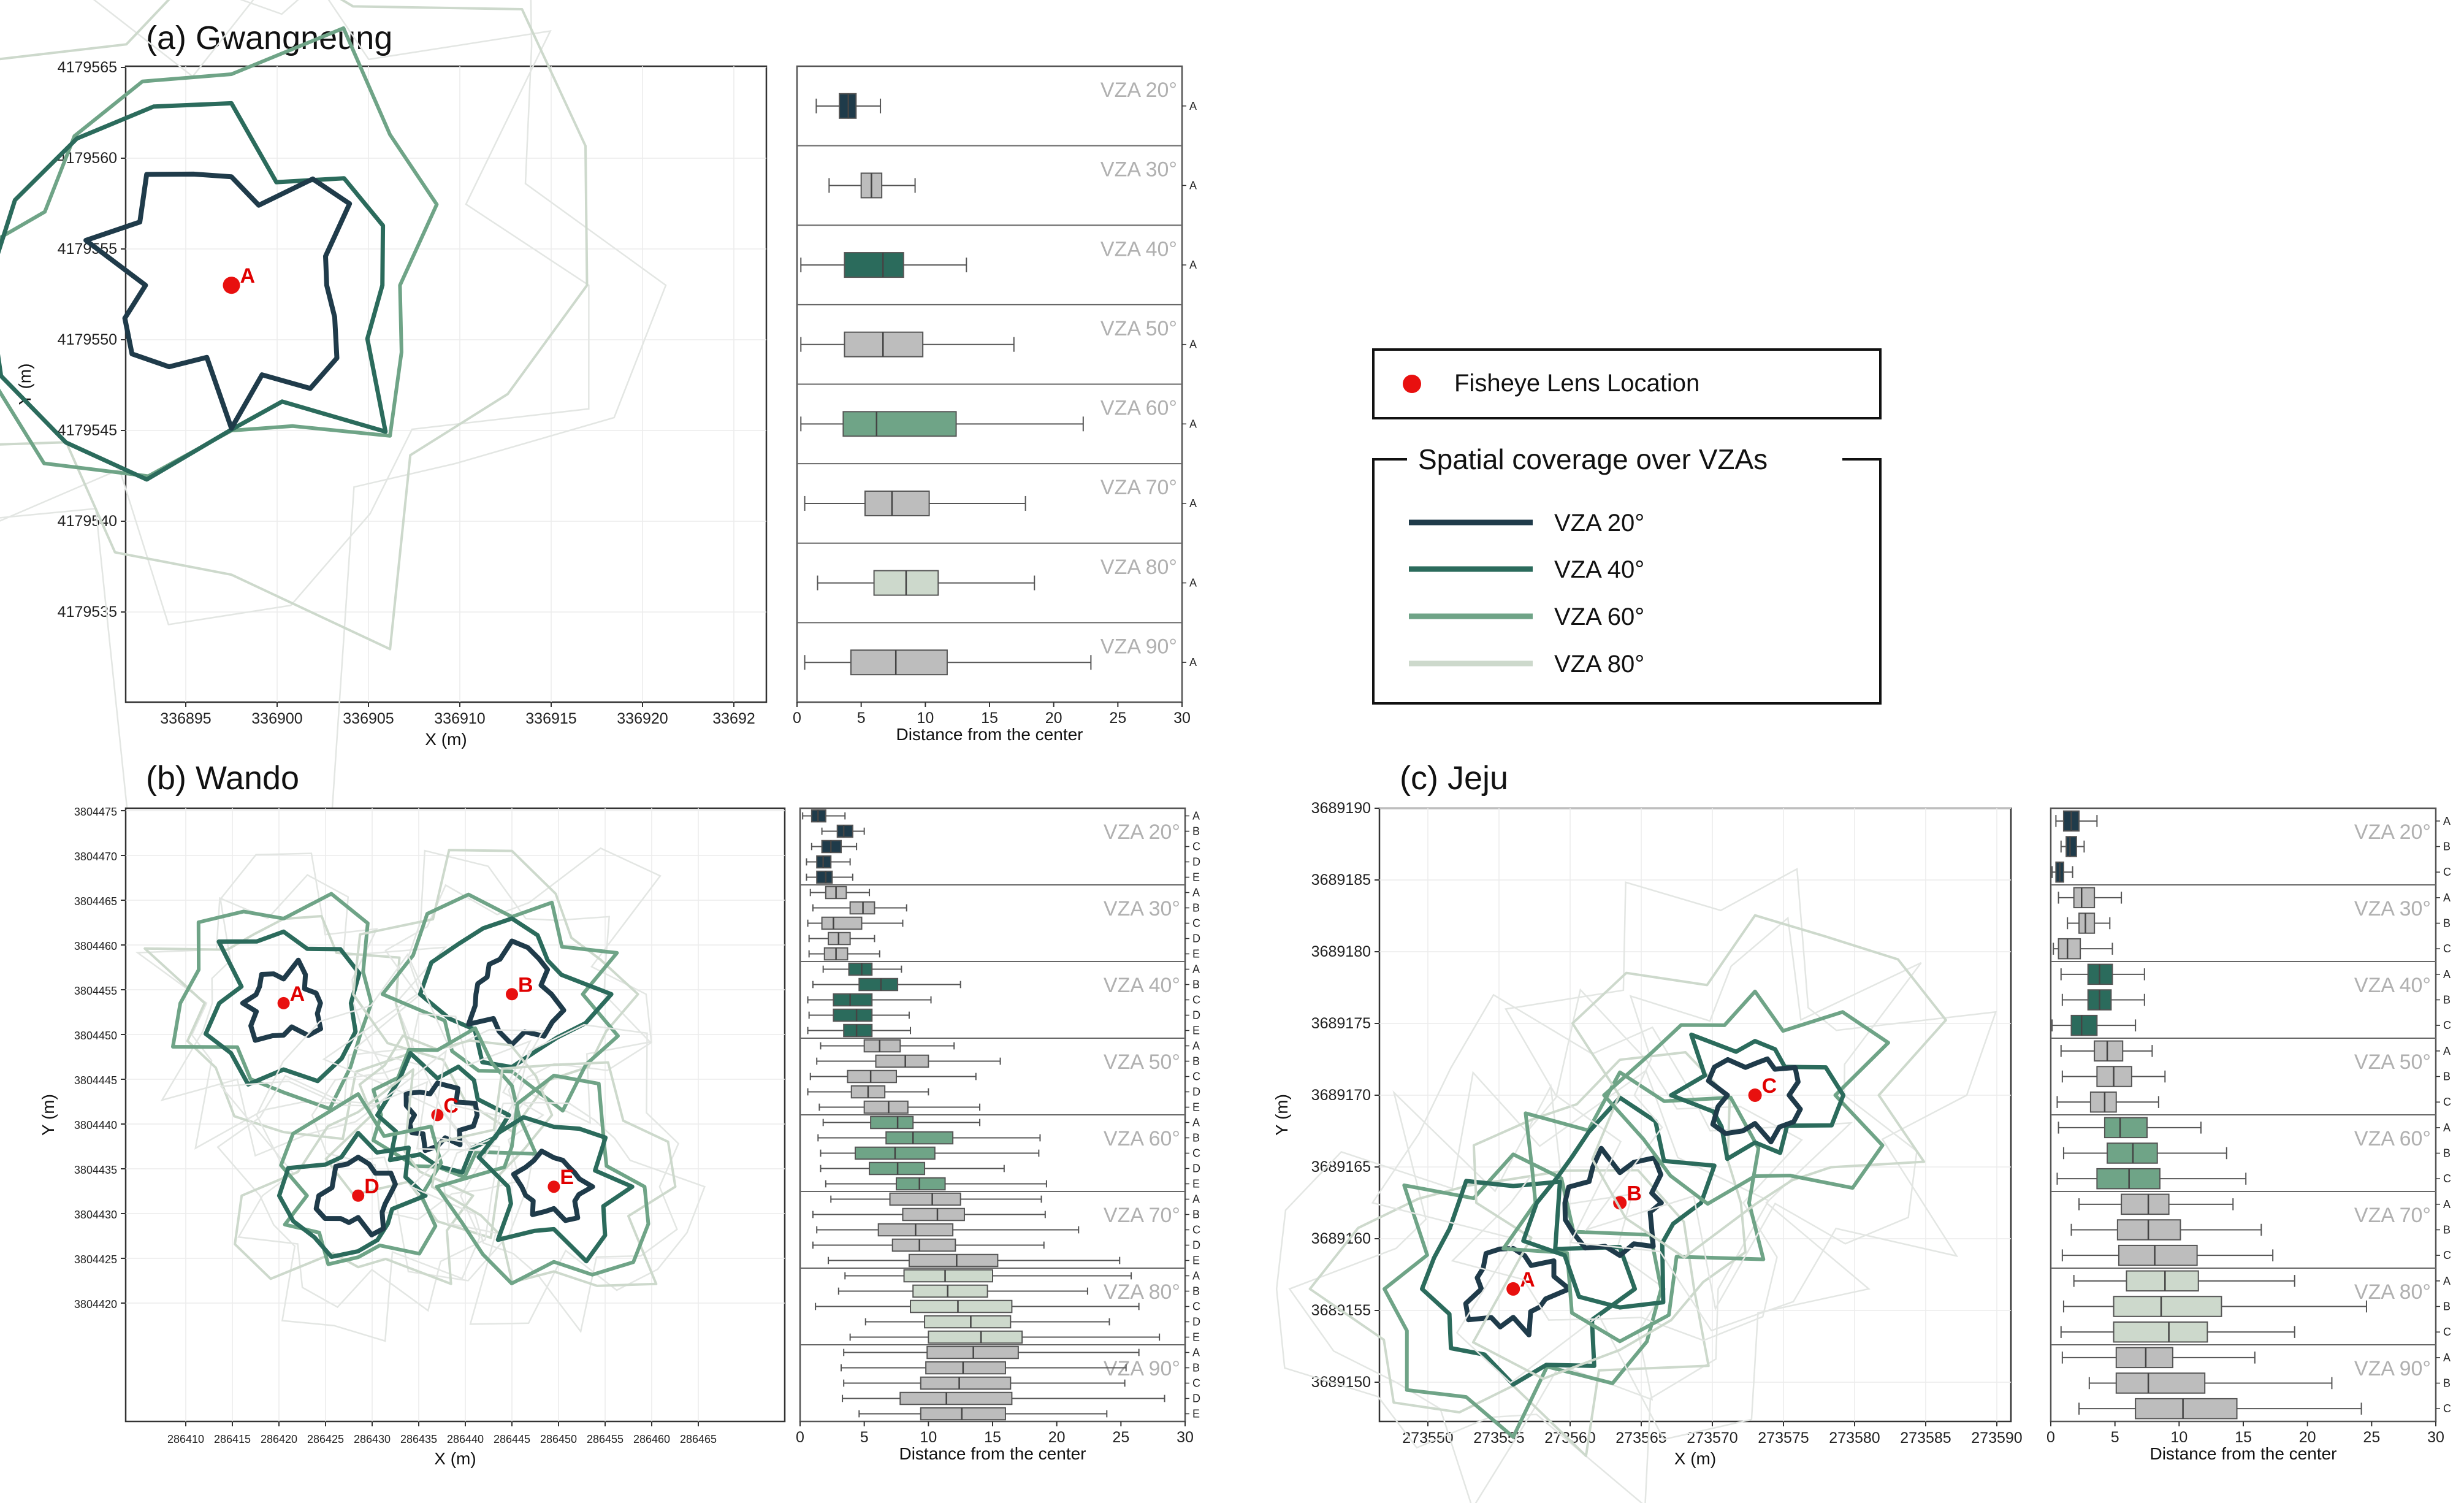 The image size is (2464, 1503). I want to click on box-xtick-label: 10, so click(929, 1438).